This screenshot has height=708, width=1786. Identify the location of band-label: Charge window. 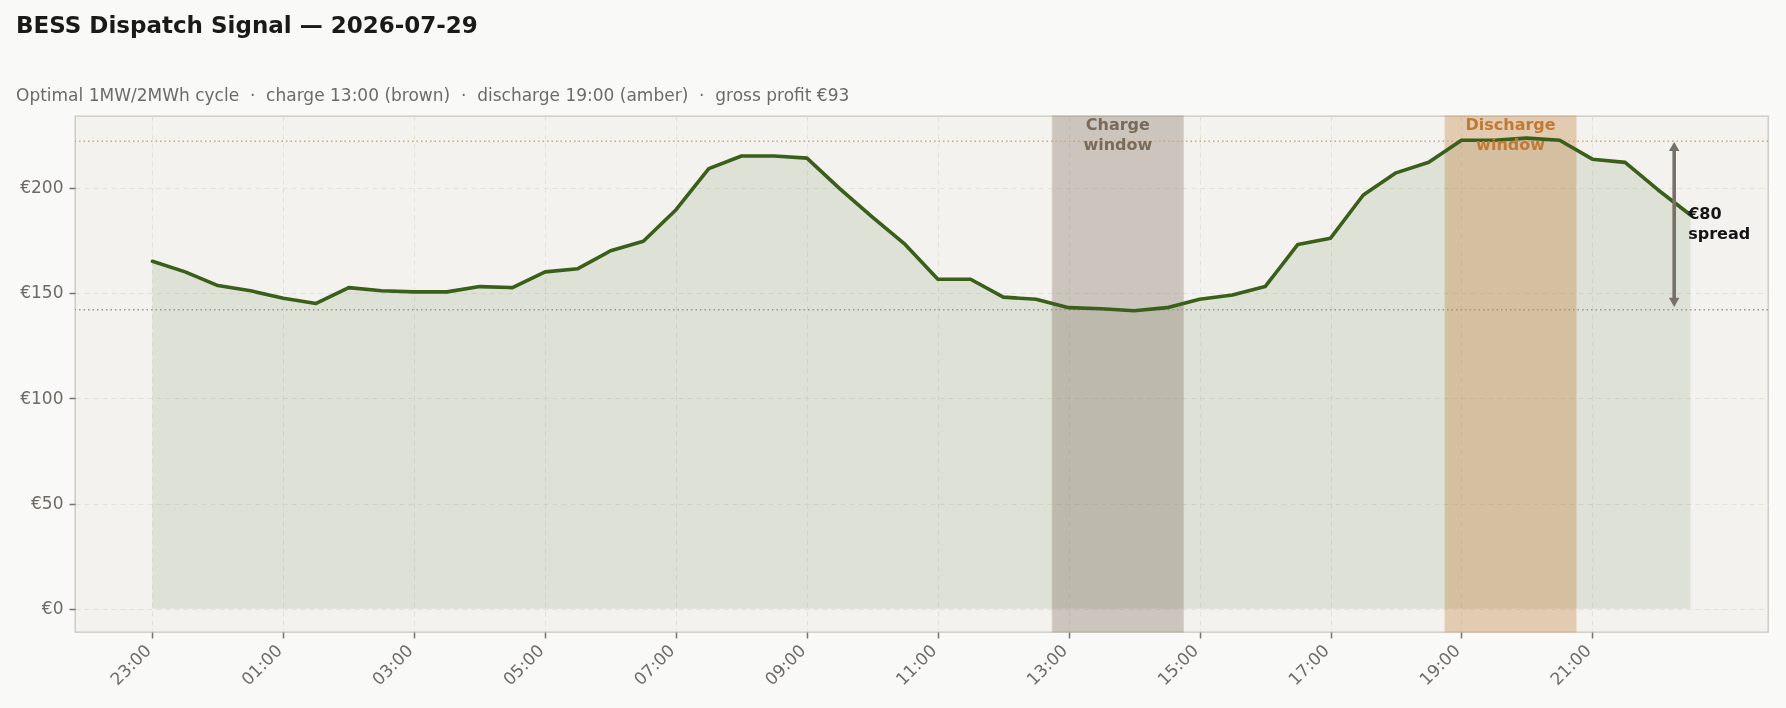
(1118, 134).